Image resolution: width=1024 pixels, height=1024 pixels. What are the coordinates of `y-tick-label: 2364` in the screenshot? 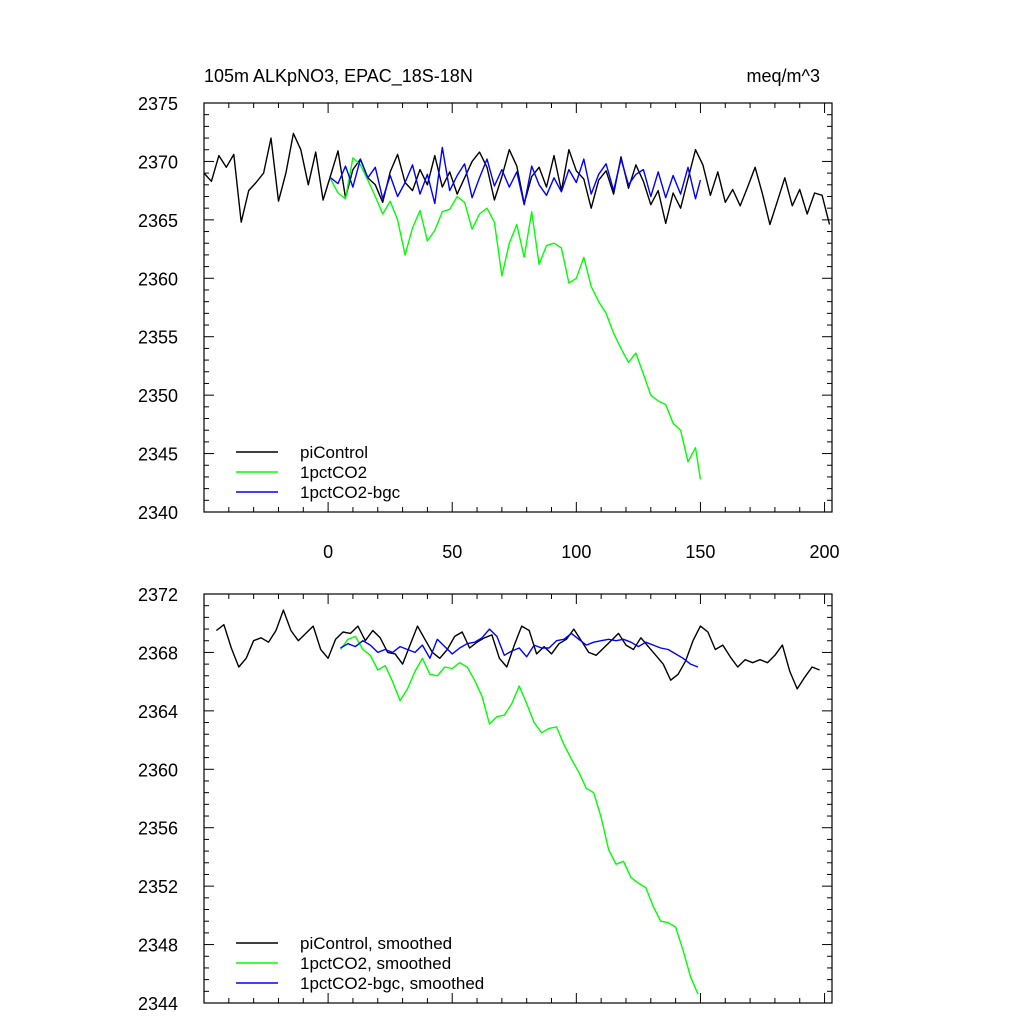 It's located at (158, 712).